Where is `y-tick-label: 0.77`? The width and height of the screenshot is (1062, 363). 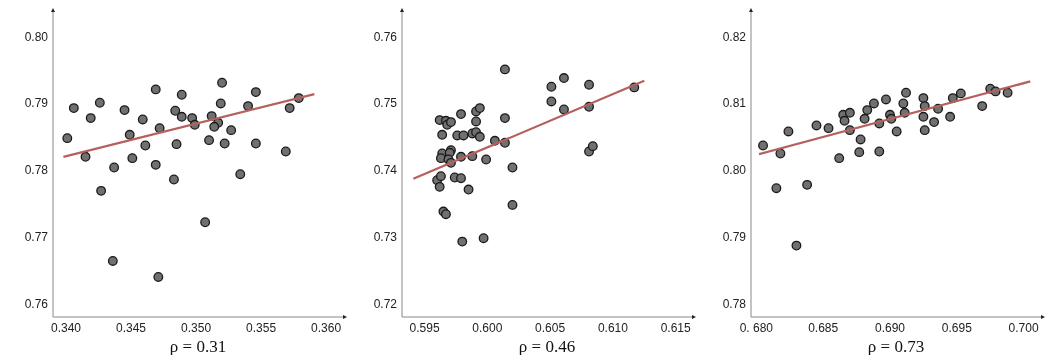
y-tick-label: 0.77 is located at coordinates (36, 236).